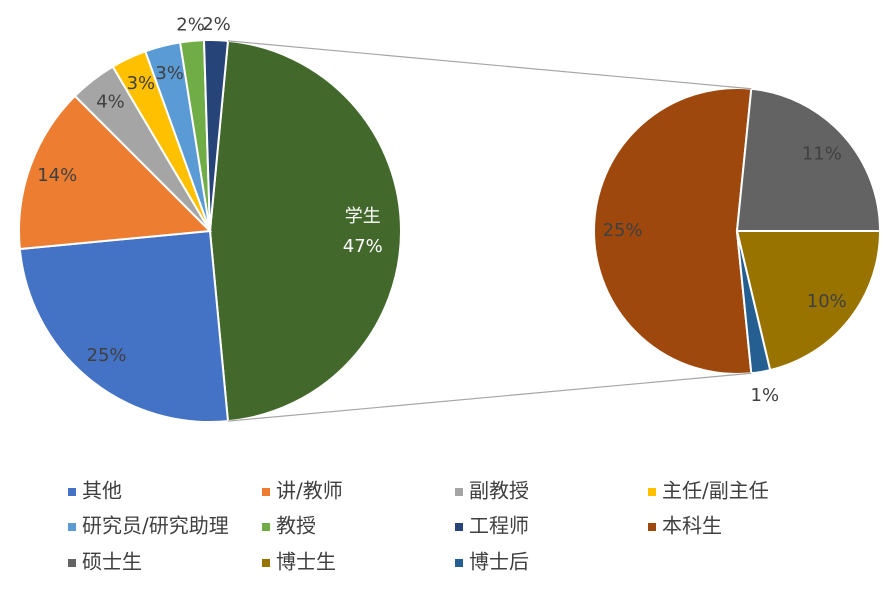 The image size is (887, 595). What do you see at coordinates (827, 301) in the screenshot?
I see `data-label: 10%` at bounding box center [827, 301].